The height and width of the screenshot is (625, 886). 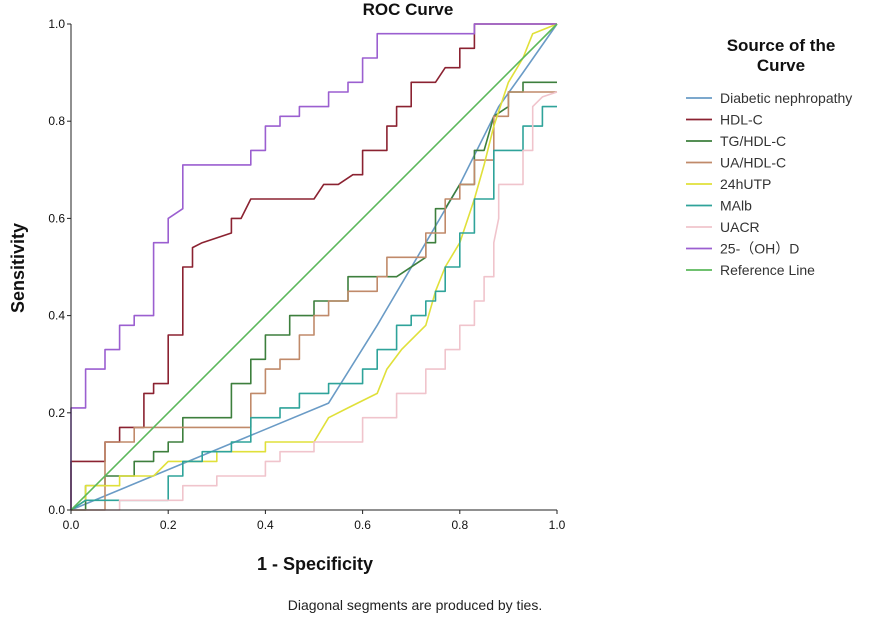 What do you see at coordinates (362, 525) in the screenshot?
I see `x-tick-label: 0.6` at bounding box center [362, 525].